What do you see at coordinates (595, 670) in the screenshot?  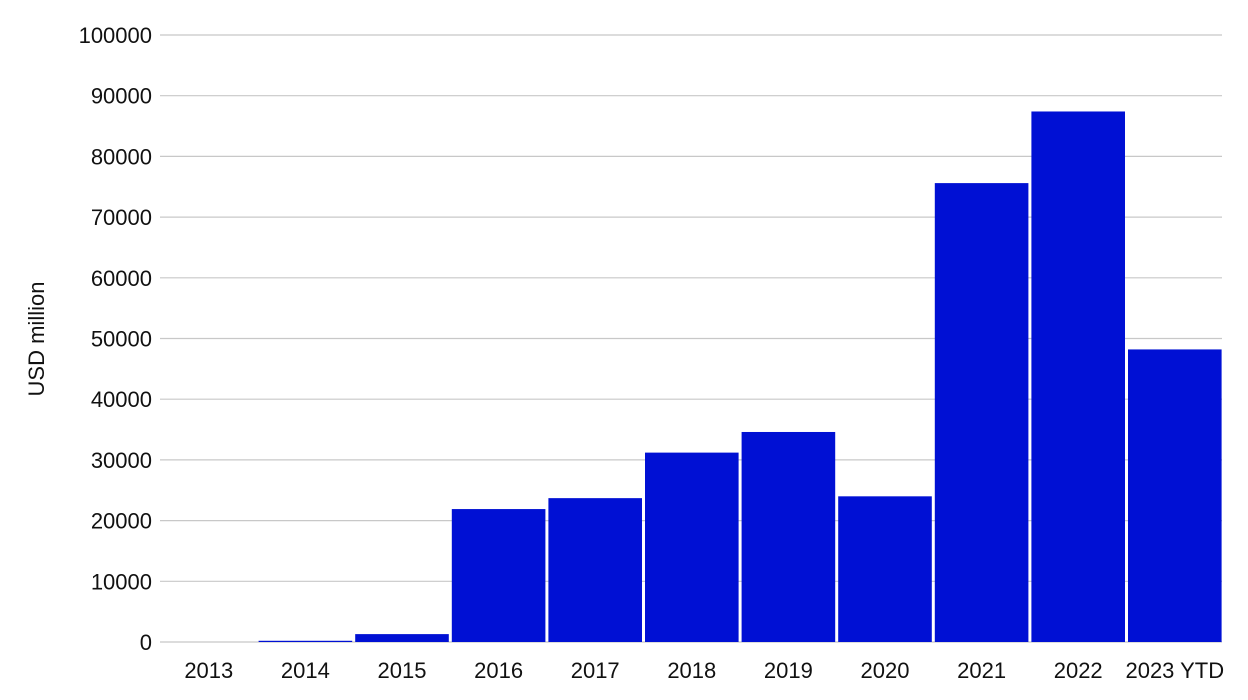 I see `x-tick-label: 2017` at bounding box center [595, 670].